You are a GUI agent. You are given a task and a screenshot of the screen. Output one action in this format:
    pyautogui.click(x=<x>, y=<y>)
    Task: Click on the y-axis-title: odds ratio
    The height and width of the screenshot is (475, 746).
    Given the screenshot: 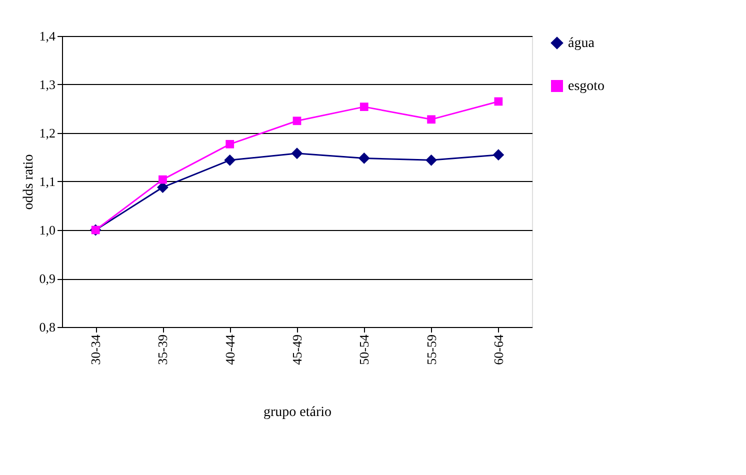 What is the action you would take?
    pyautogui.click(x=28, y=182)
    